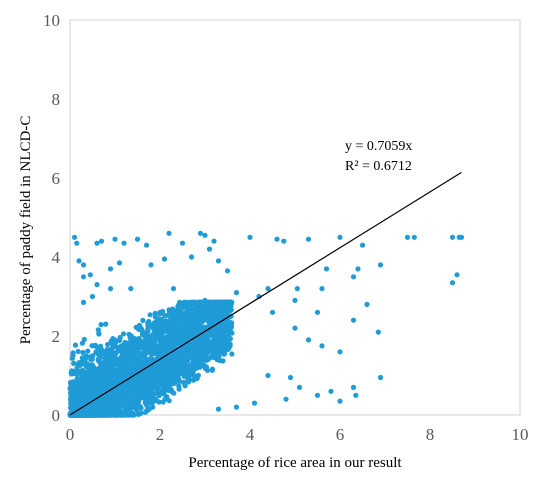  I want to click on x-tick-labels: 0 2 4 6 8 10, so click(297, 434).